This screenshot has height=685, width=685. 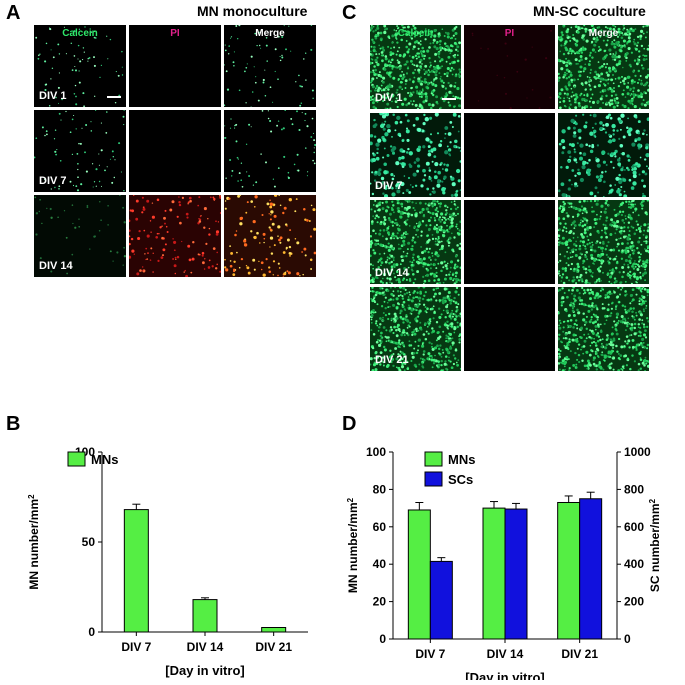 I want to click on micrograph-c-r4-c3, so click(x=603, y=329).